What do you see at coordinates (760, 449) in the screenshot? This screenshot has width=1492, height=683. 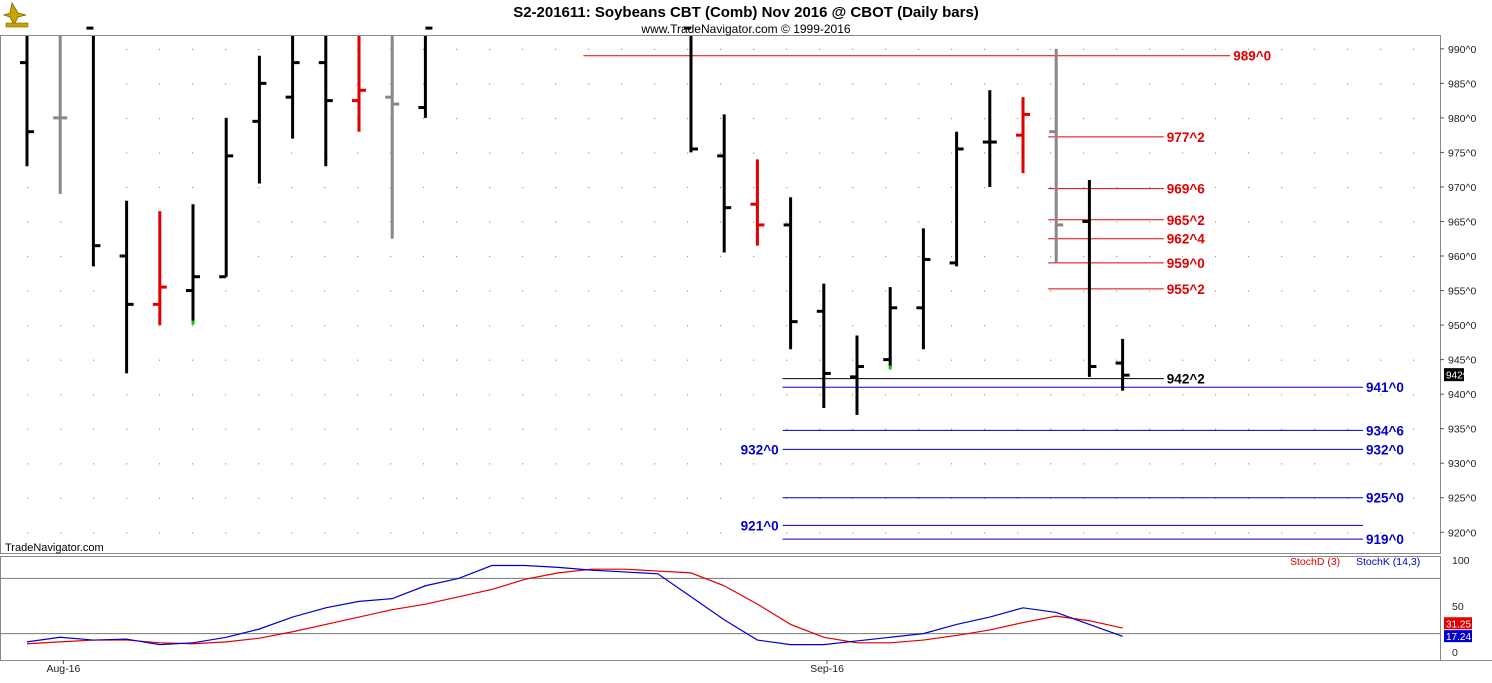 I see `price-level-label-left: 932^0` at bounding box center [760, 449].